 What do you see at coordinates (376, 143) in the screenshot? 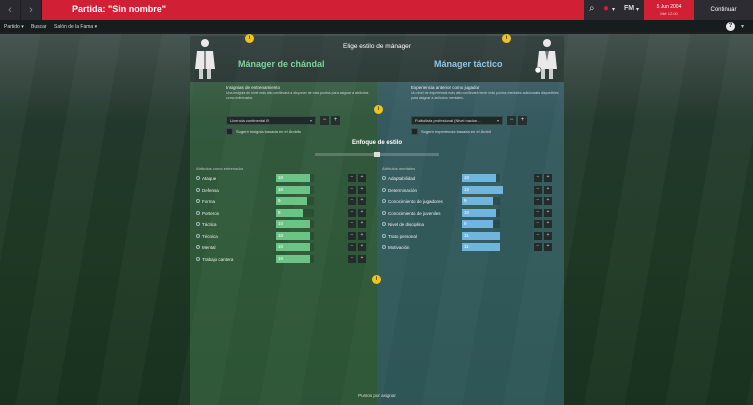
I see `style-focus-title: Enfoque de estilo` at bounding box center [376, 143].